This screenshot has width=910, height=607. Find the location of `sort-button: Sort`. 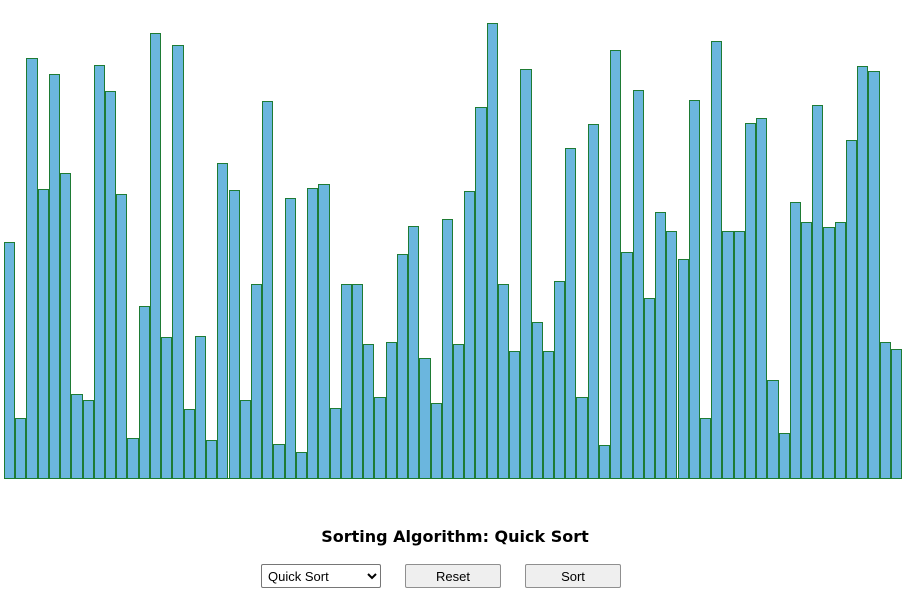

sort-button: Sort is located at coordinates (573, 576).